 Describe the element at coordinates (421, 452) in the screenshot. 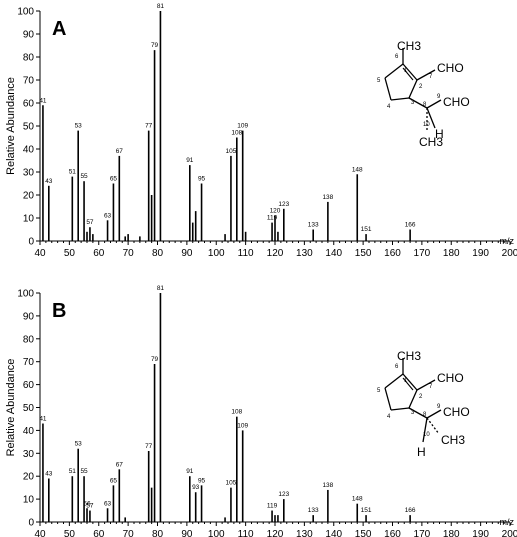

I see `structure-label-hydrogen: H` at that location.